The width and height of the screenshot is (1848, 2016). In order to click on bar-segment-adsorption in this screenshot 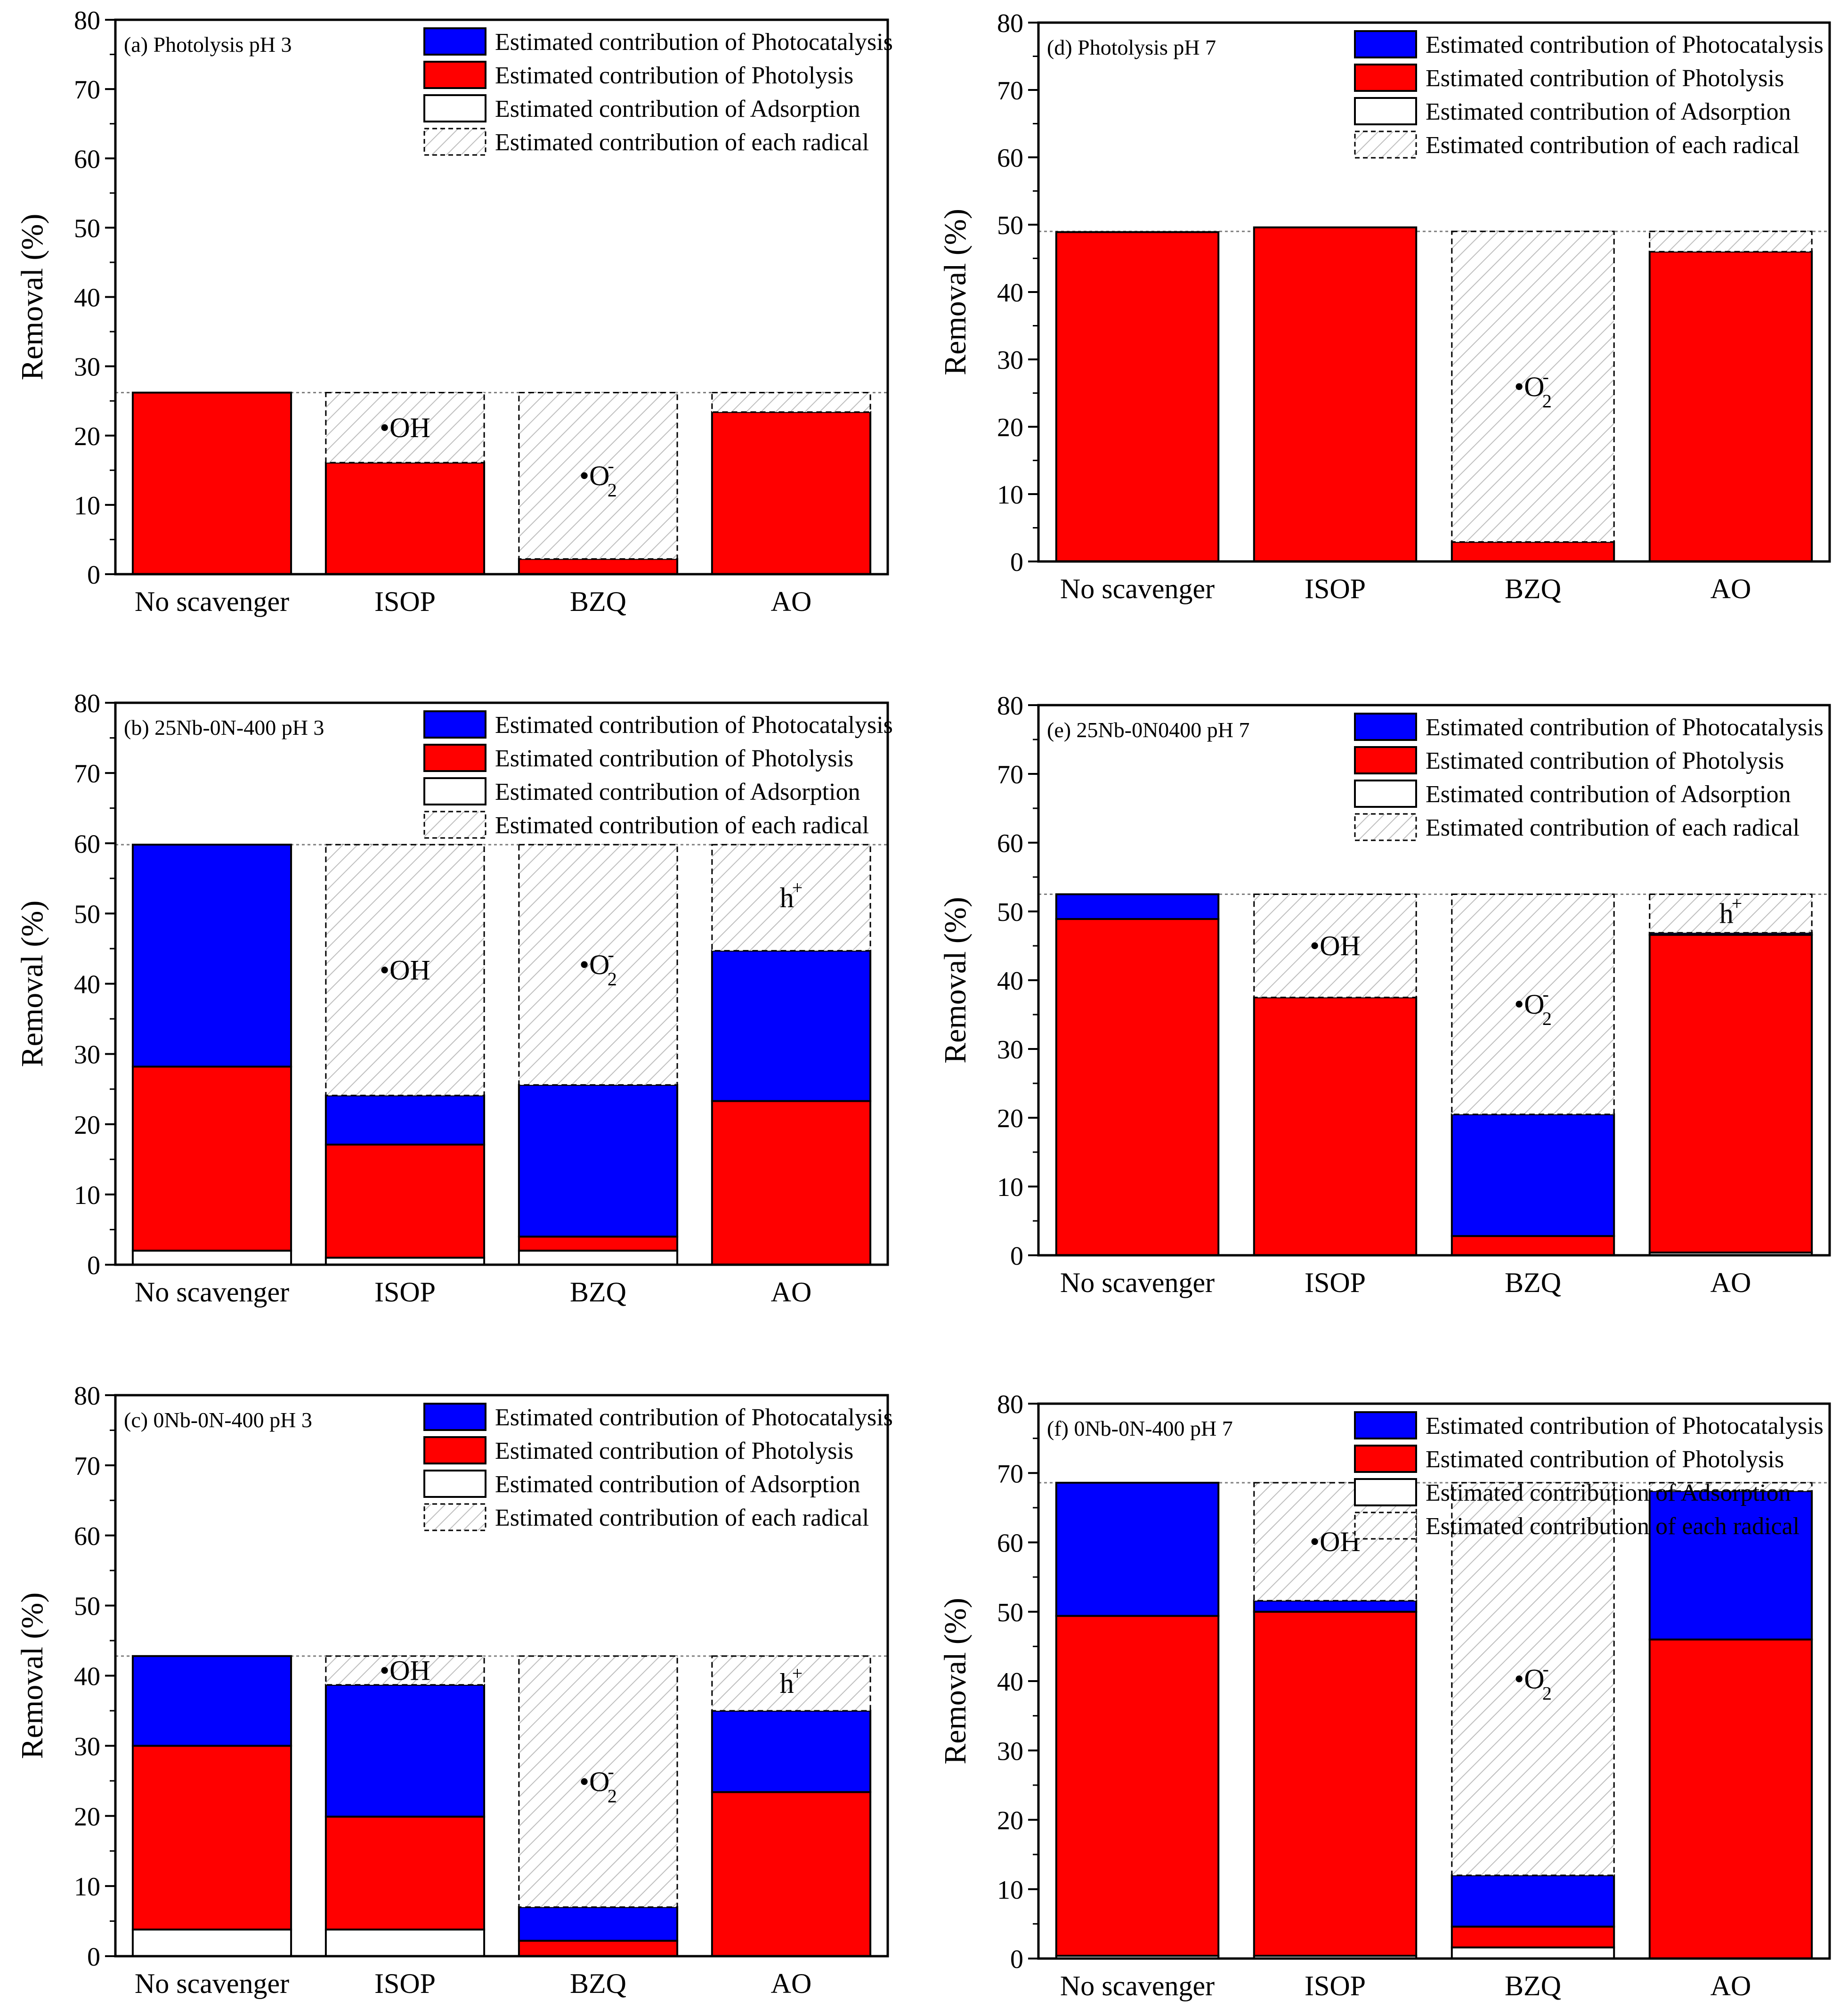, I will do `click(598, 1258)`.